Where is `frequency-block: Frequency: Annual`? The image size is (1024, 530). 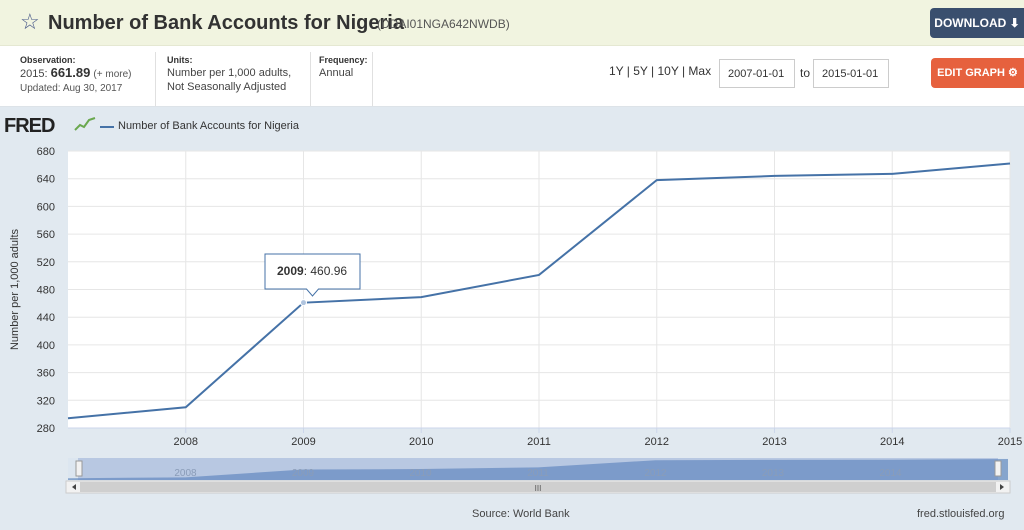
frequency-block: Frequency: Annual is located at coordinates (343, 67).